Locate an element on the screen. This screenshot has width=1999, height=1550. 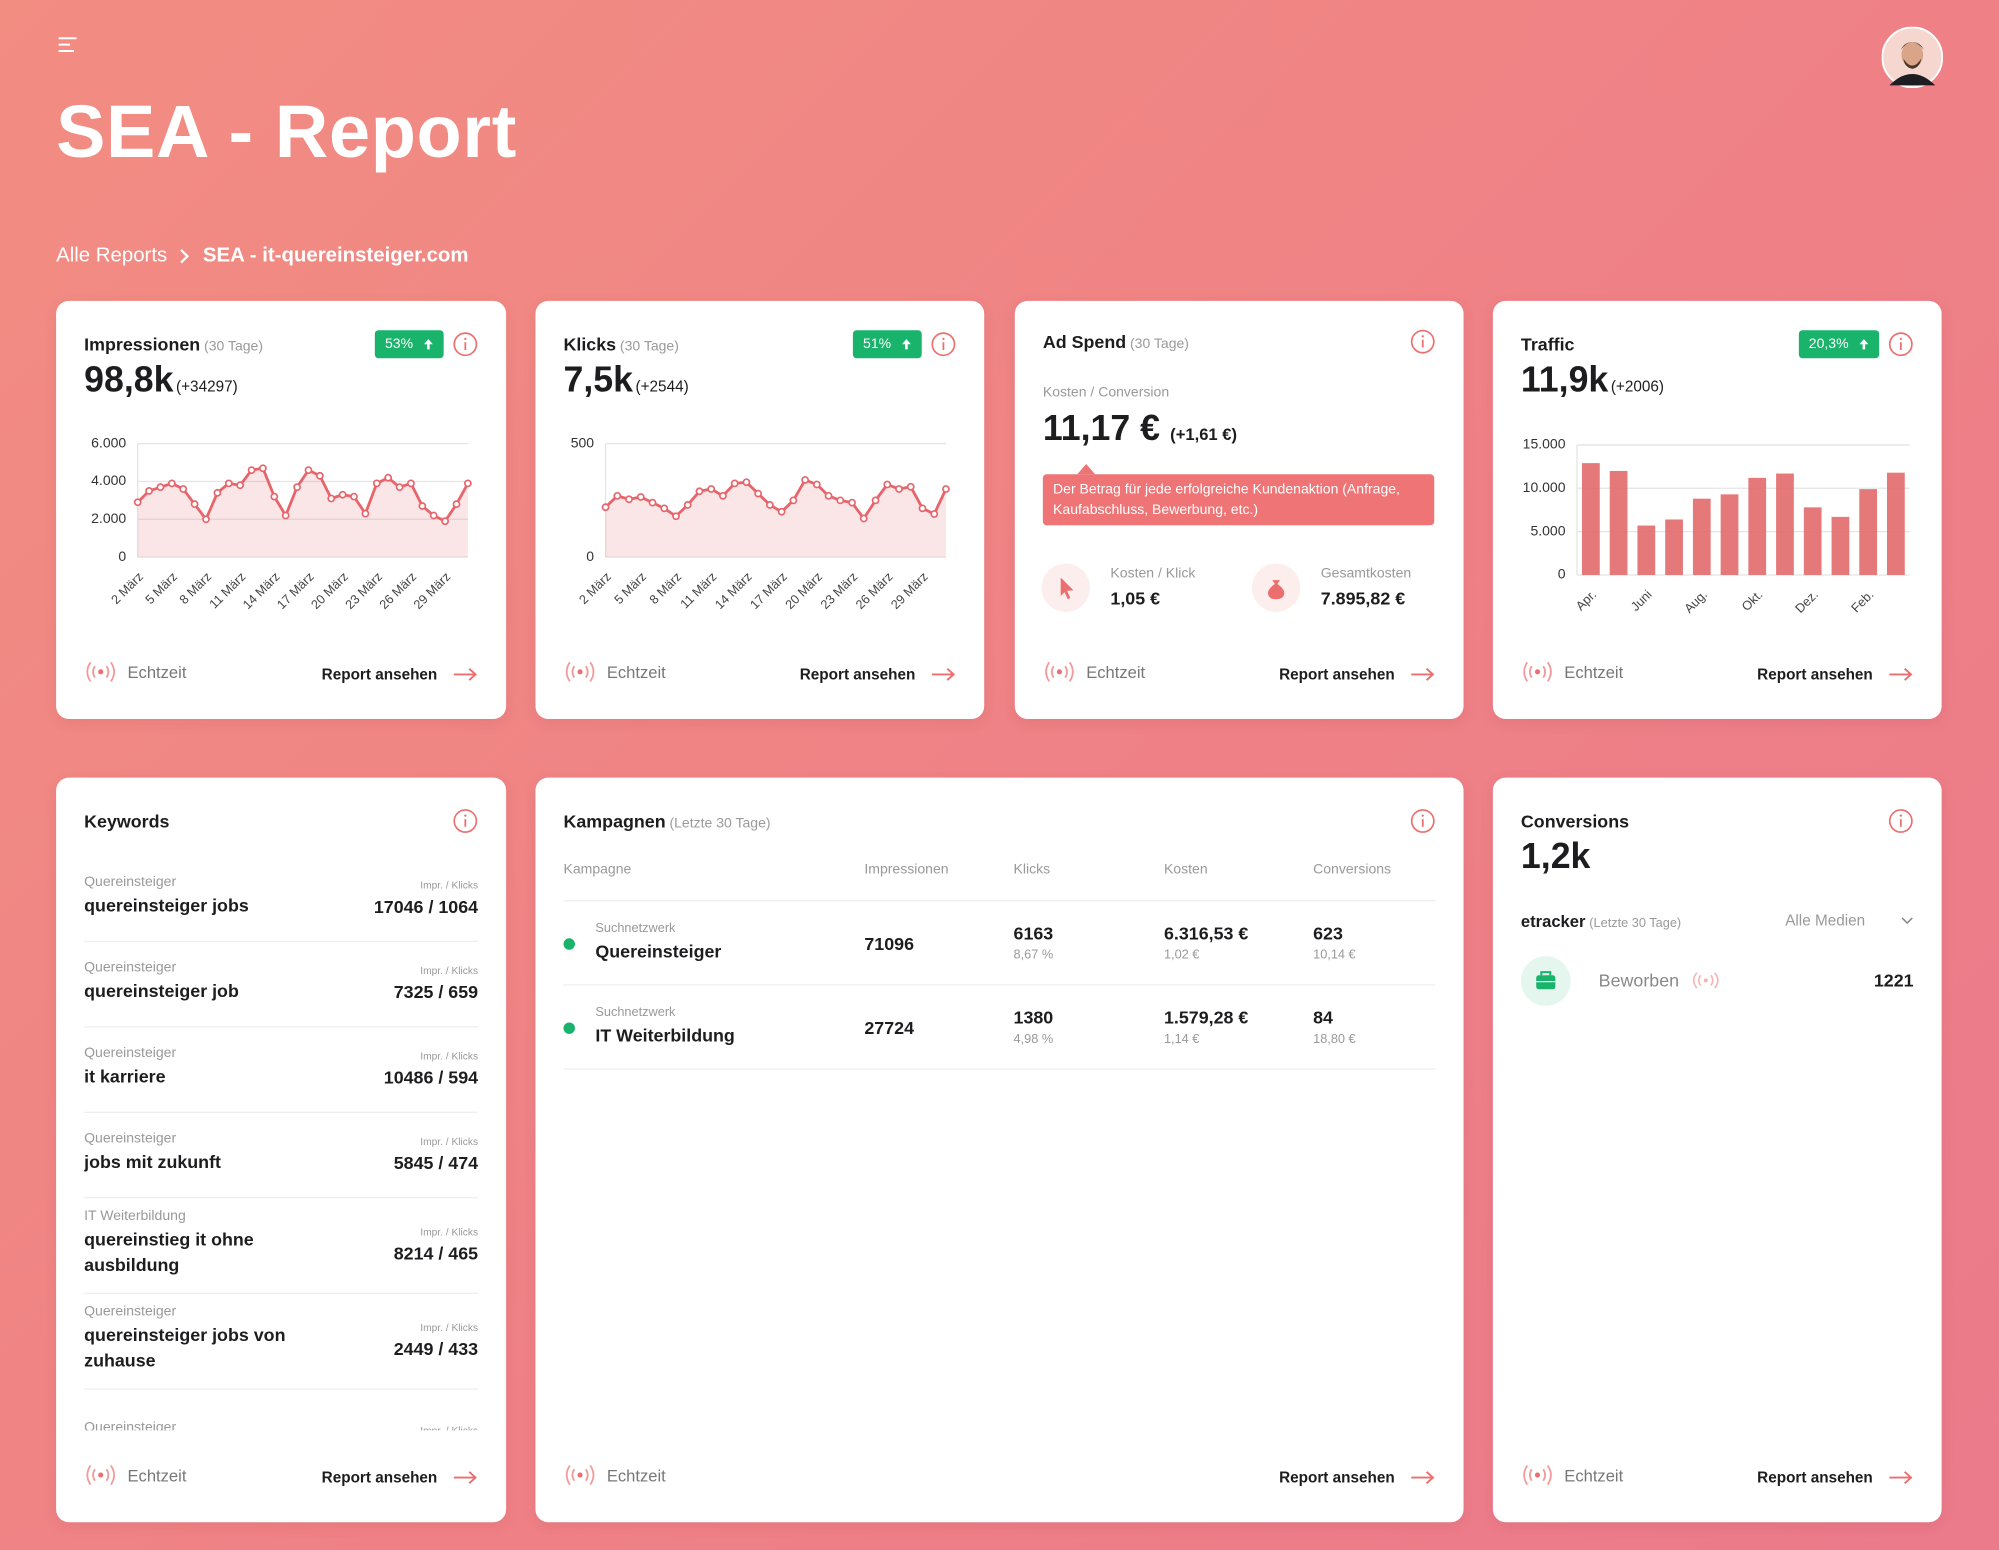
trend-badge: 53% is located at coordinates (409, 344).